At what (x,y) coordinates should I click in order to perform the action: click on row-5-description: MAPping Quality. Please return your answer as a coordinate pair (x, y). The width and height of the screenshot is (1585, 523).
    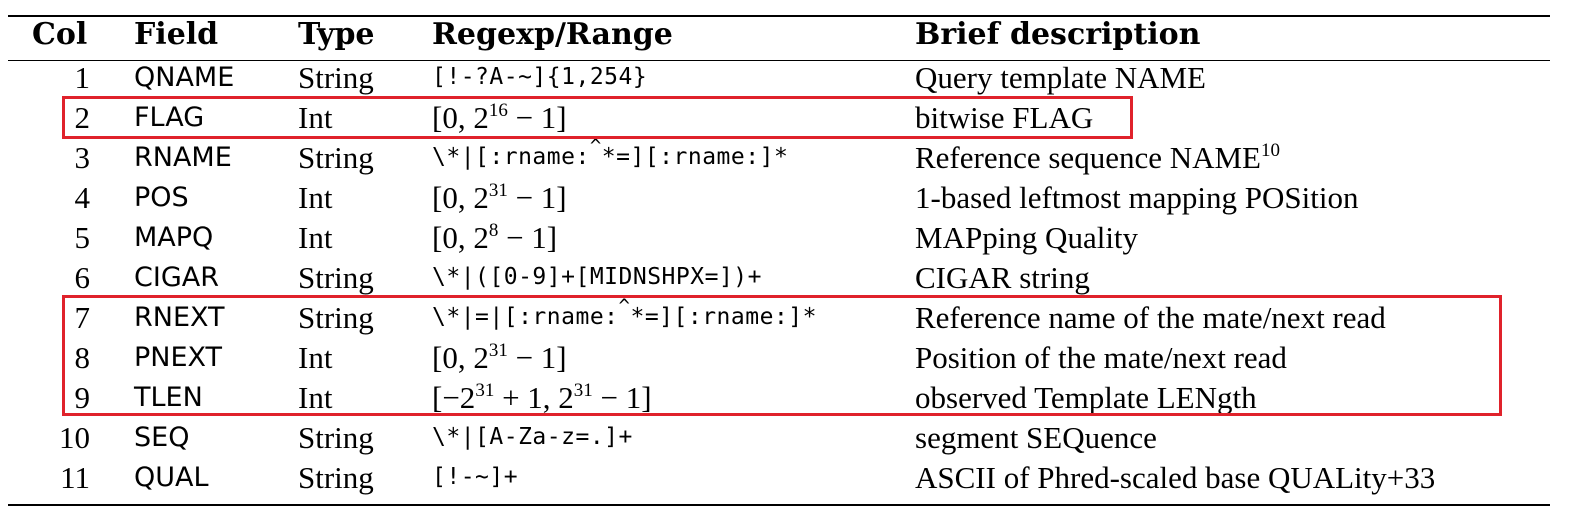
    Looking at the image, I should click on (1027, 237).